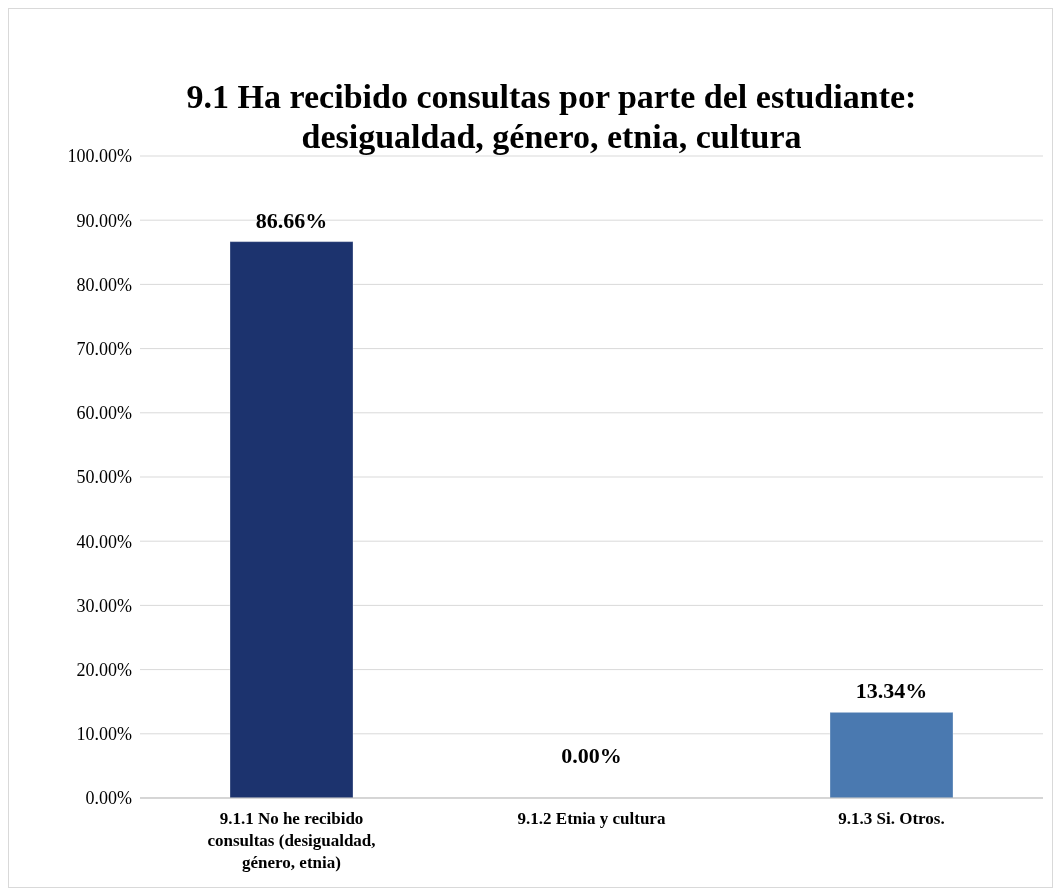 The width and height of the screenshot is (1061, 896). Describe the element at coordinates (104, 734) in the screenshot. I see `y-tick-label: 10.00%` at that location.